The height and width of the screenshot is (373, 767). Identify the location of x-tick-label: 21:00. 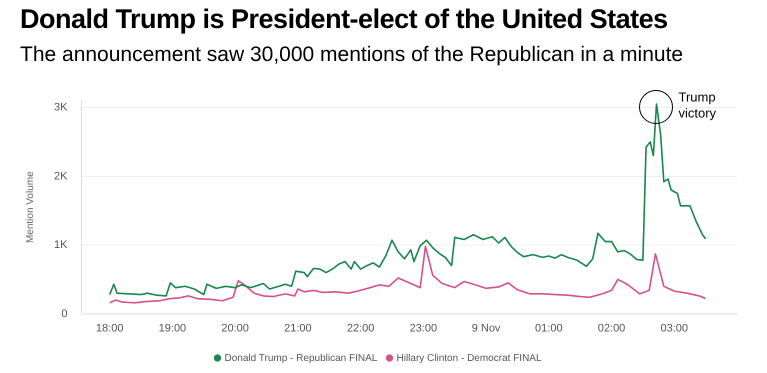
(298, 328).